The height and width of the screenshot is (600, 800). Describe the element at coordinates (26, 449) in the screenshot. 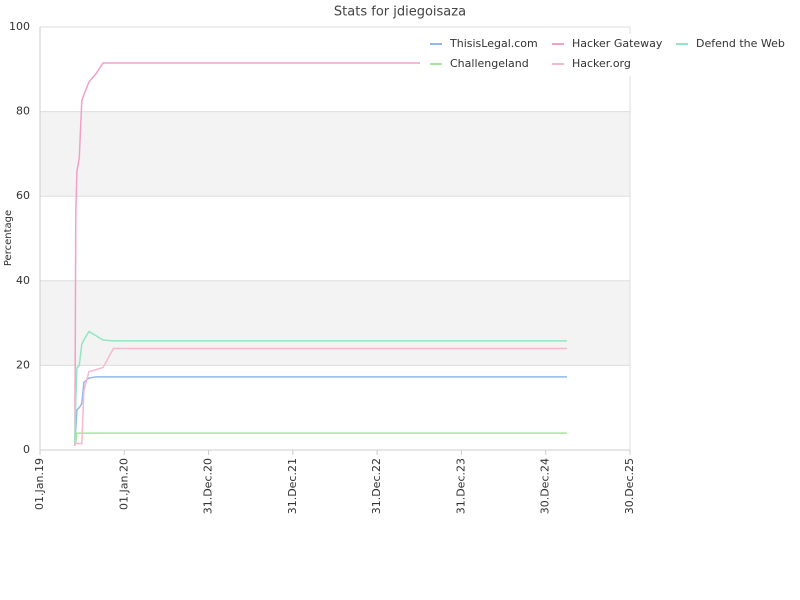

I see `y-tick-label: 0` at that location.